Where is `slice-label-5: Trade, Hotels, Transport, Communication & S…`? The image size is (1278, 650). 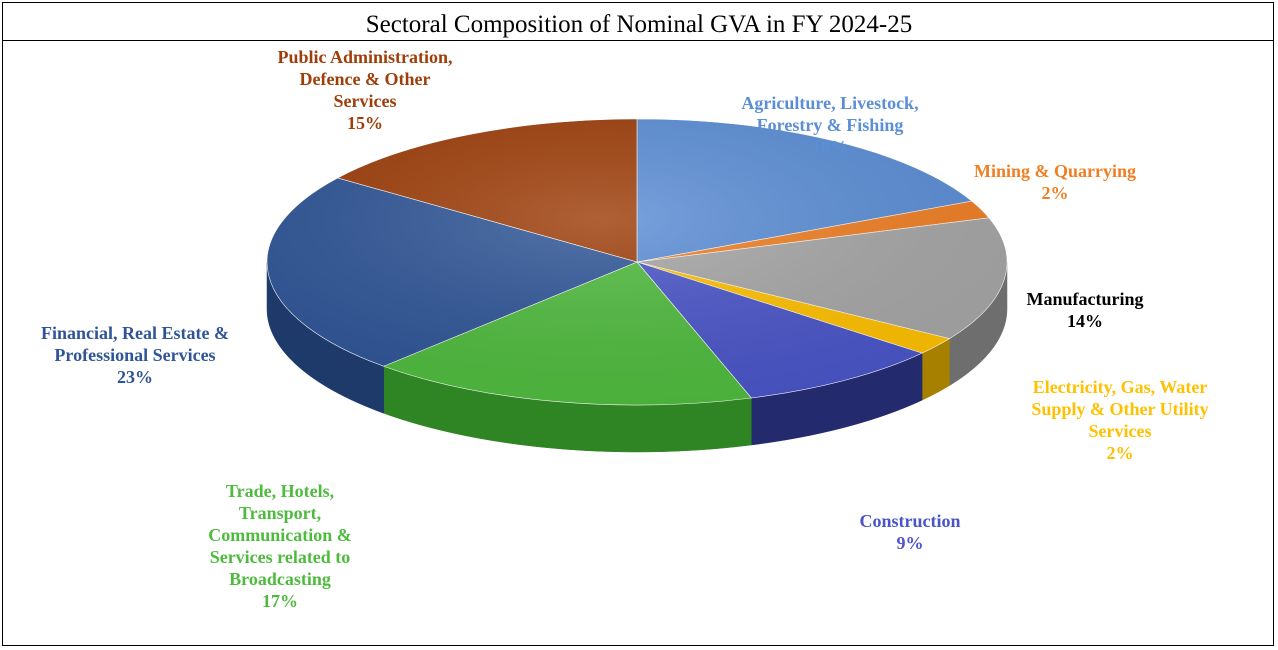 slice-label-5: Trade, Hotels, Transport, Communication & S… is located at coordinates (280, 546).